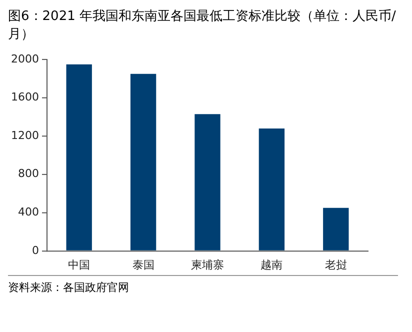 Image resolution: width=412 pixels, height=332 pixels. What do you see at coordinates (79, 265) in the screenshot?
I see `x-tick-label: 中国` at bounding box center [79, 265].